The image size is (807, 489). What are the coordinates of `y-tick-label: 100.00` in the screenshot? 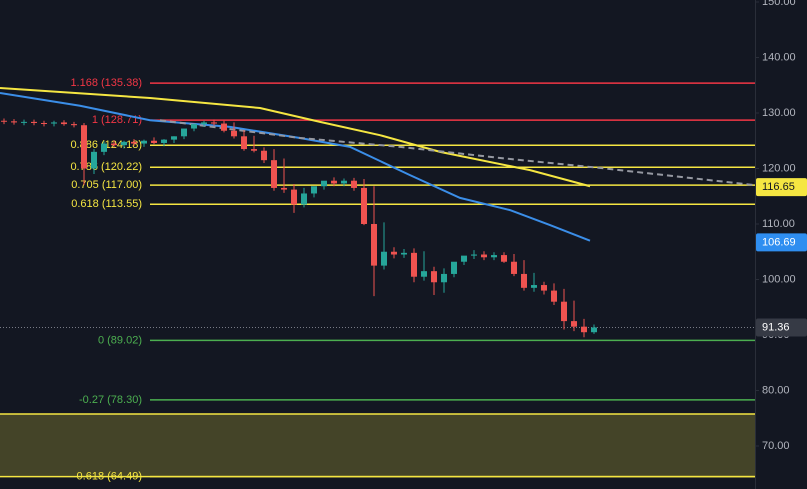 It's located at (779, 279).